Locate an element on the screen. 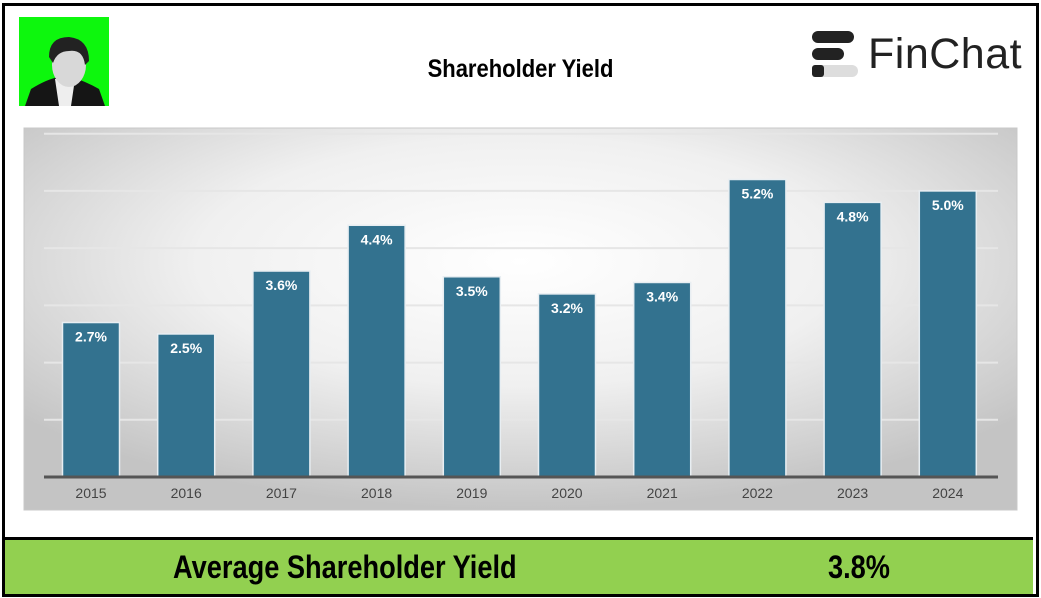 The width and height of the screenshot is (1041, 598). finchat-logo-icon is located at coordinates (835, 53).